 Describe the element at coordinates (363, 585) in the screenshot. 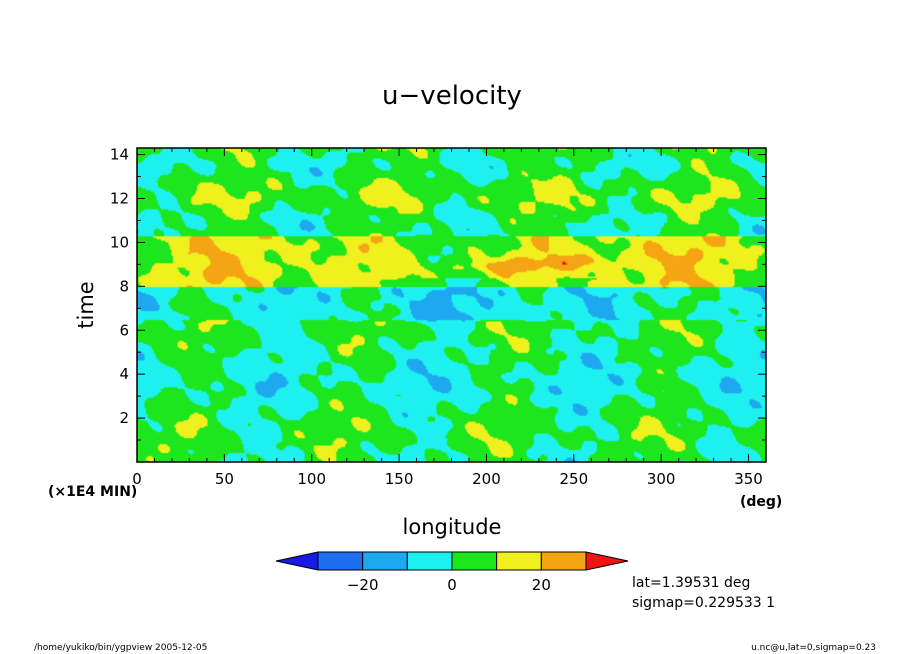

I see `colorbar-tick-label: −20` at that location.